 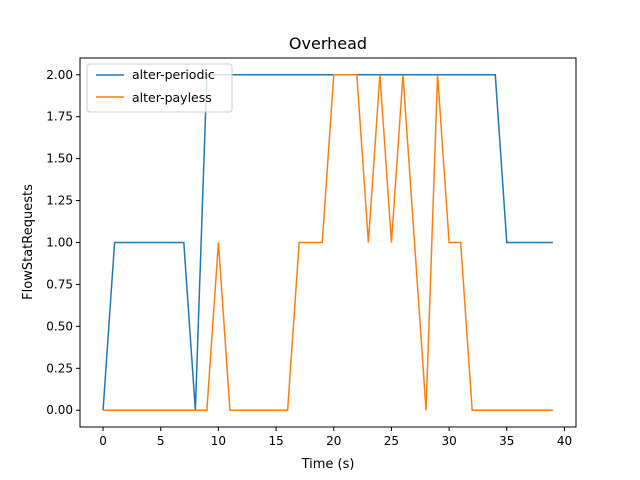 I want to click on x-tick-label: 25, so click(x=391, y=441).